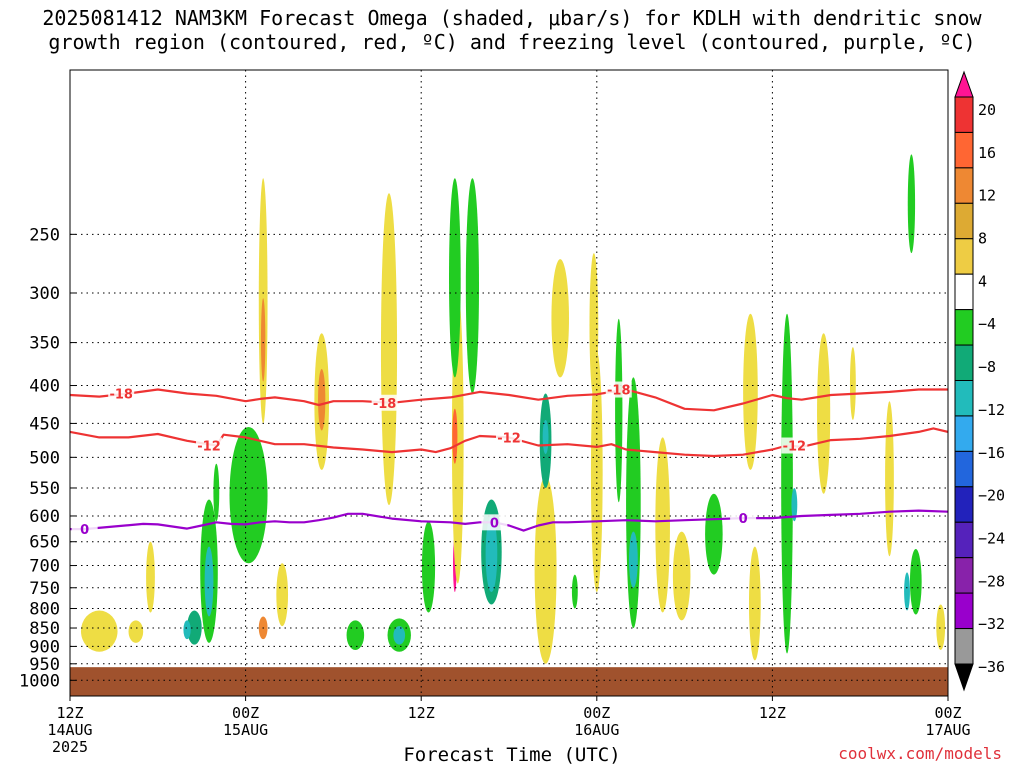 The height and width of the screenshot is (768, 1024). What do you see at coordinates (39, 681) in the screenshot?
I see `y-tick-label: 1000` at bounding box center [39, 681].